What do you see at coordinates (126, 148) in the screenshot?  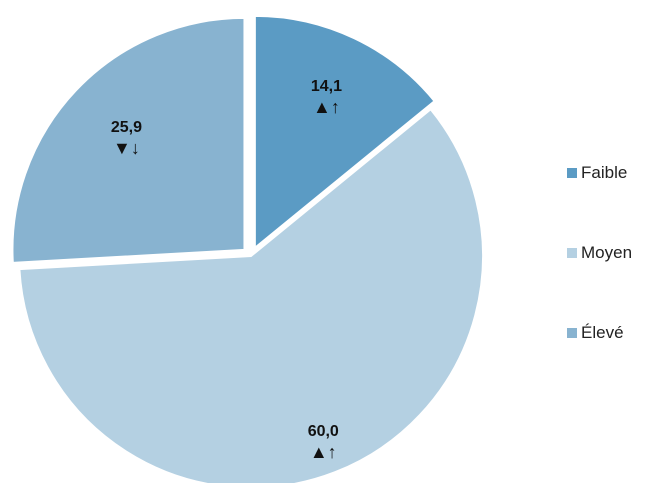 I see `trend-indicator-eleve: ▼↓` at bounding box center [126, 148].